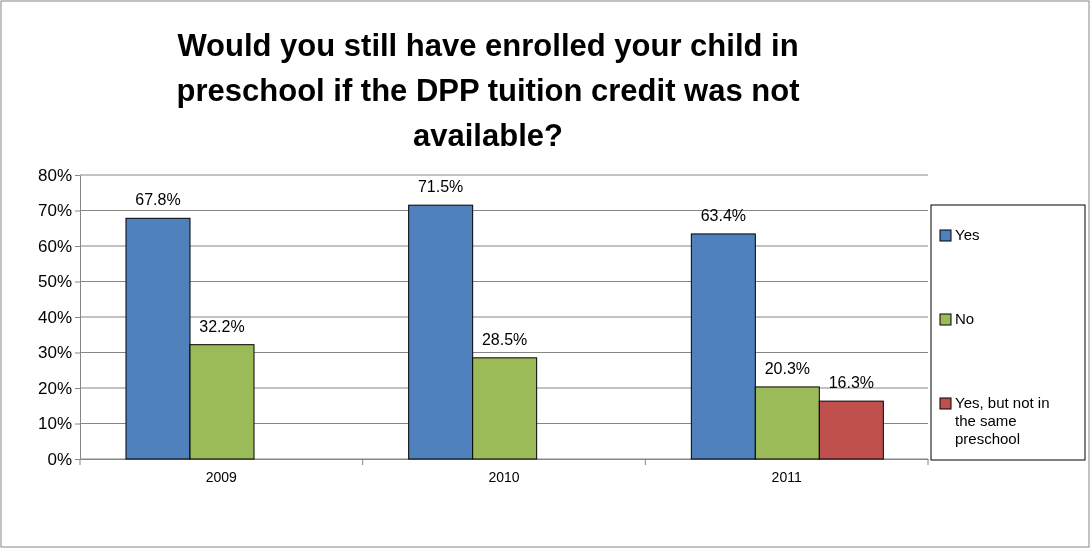 Image resolution: width=1091 pixels, height=550 pixels. I want to click on x-tick-label: 2011, so click(786, 476).